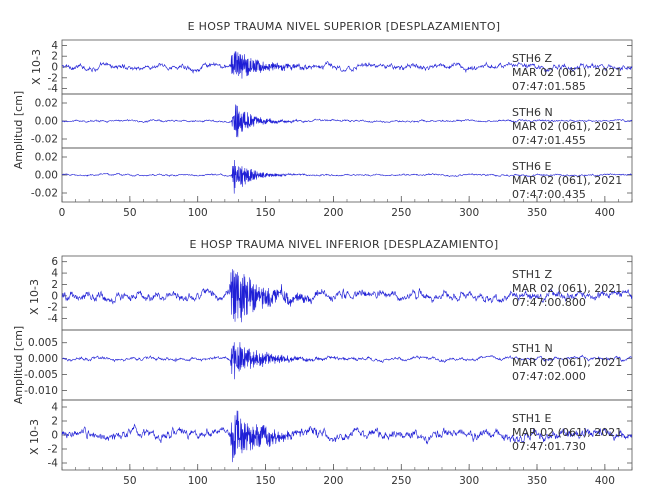 The height and width of the screenshot is (500, 650). Describe the element at coordinates (43, 343) in the screenshot. I see `y-tick-label: 0.005` at that location.